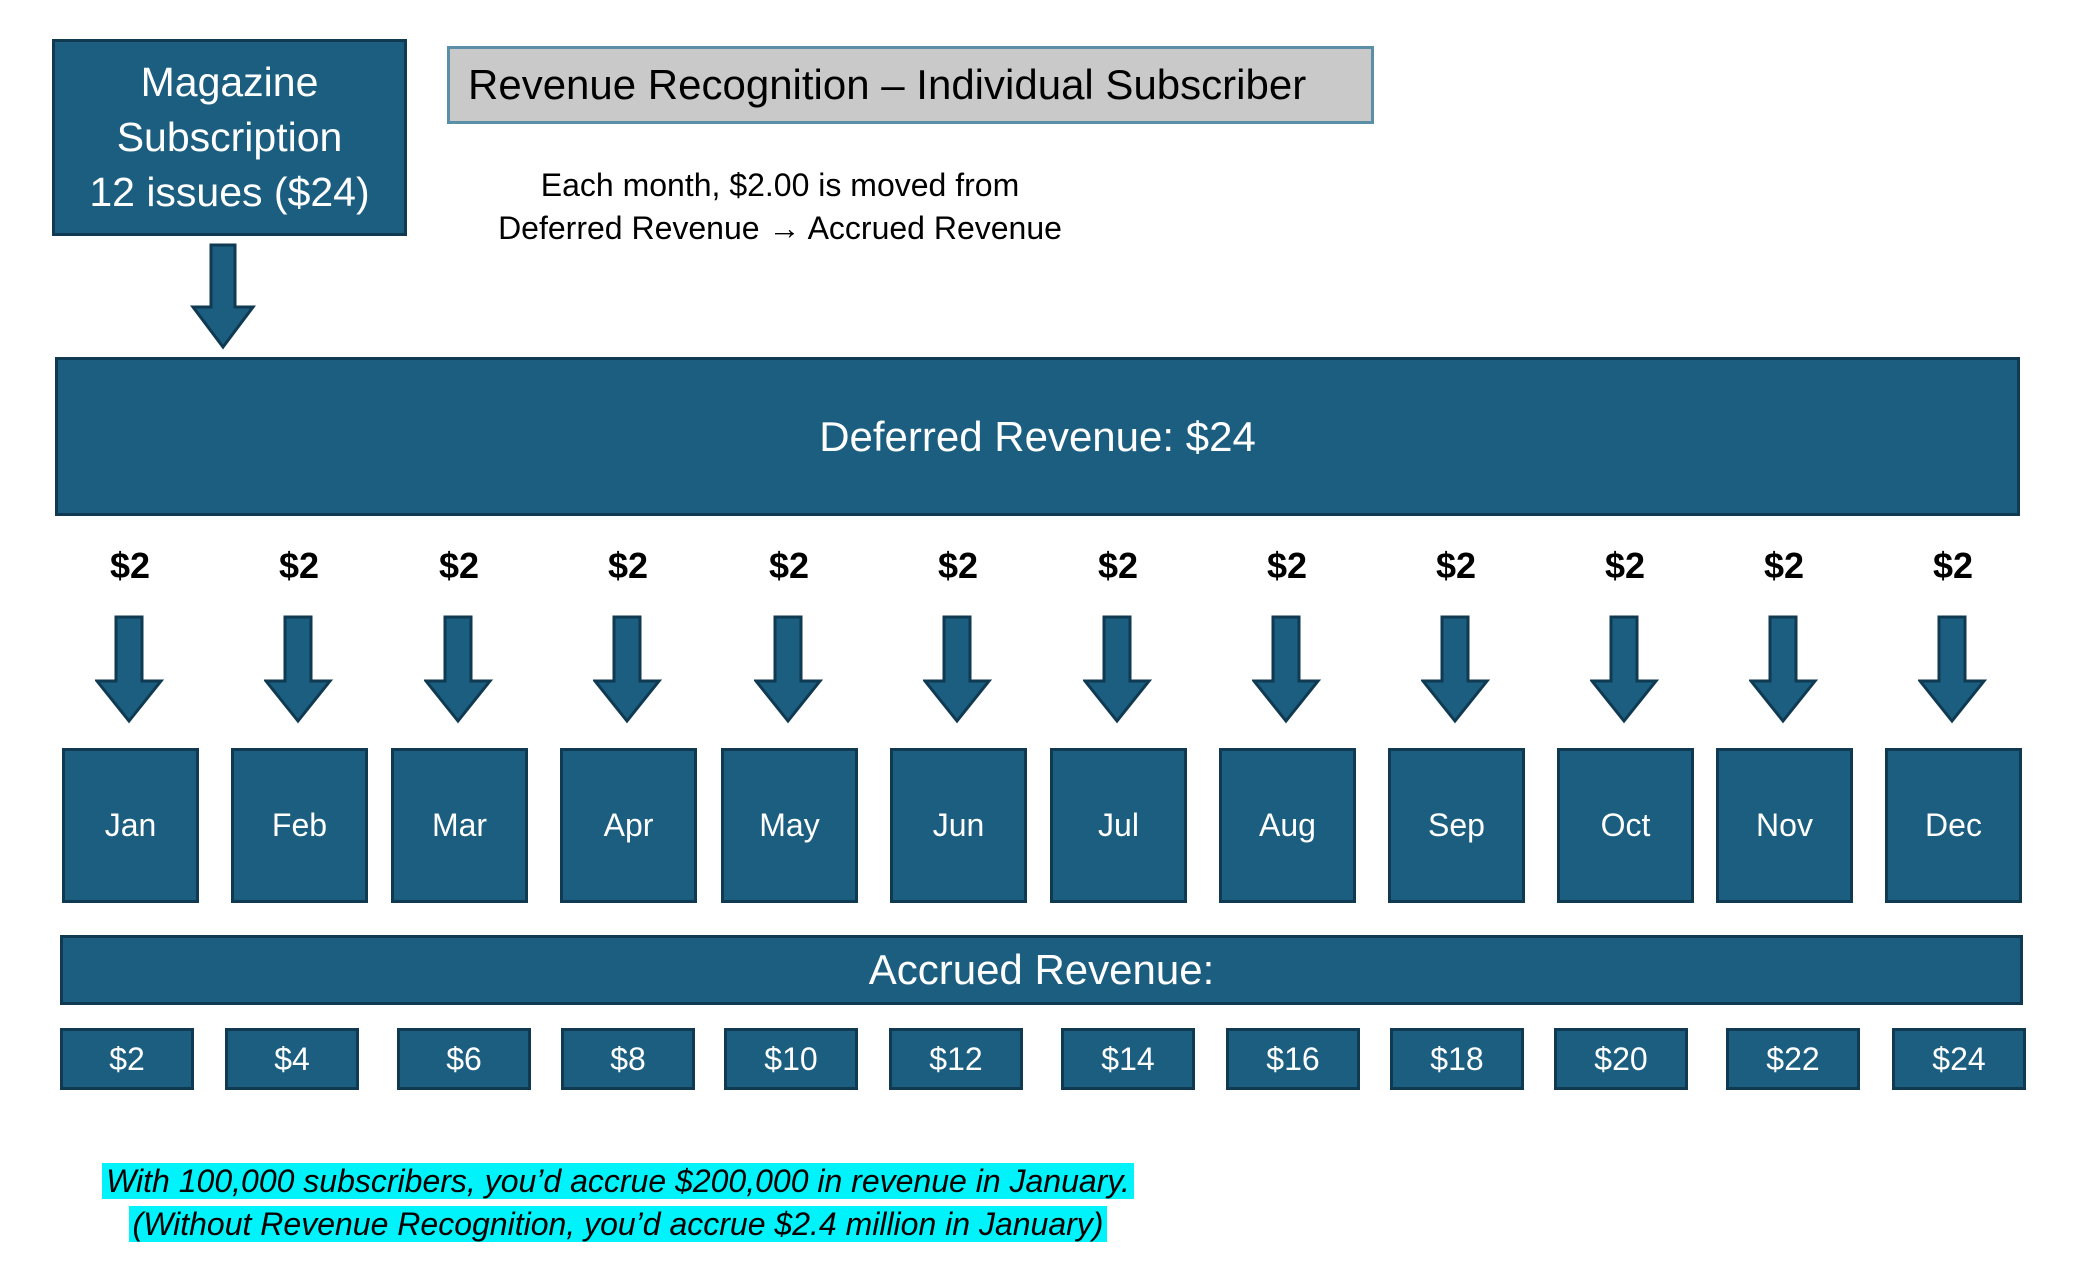 The height and width of the screenshot is (1272, 2082). I want to click on accrued-value-label: $10, so click(791, 1058).